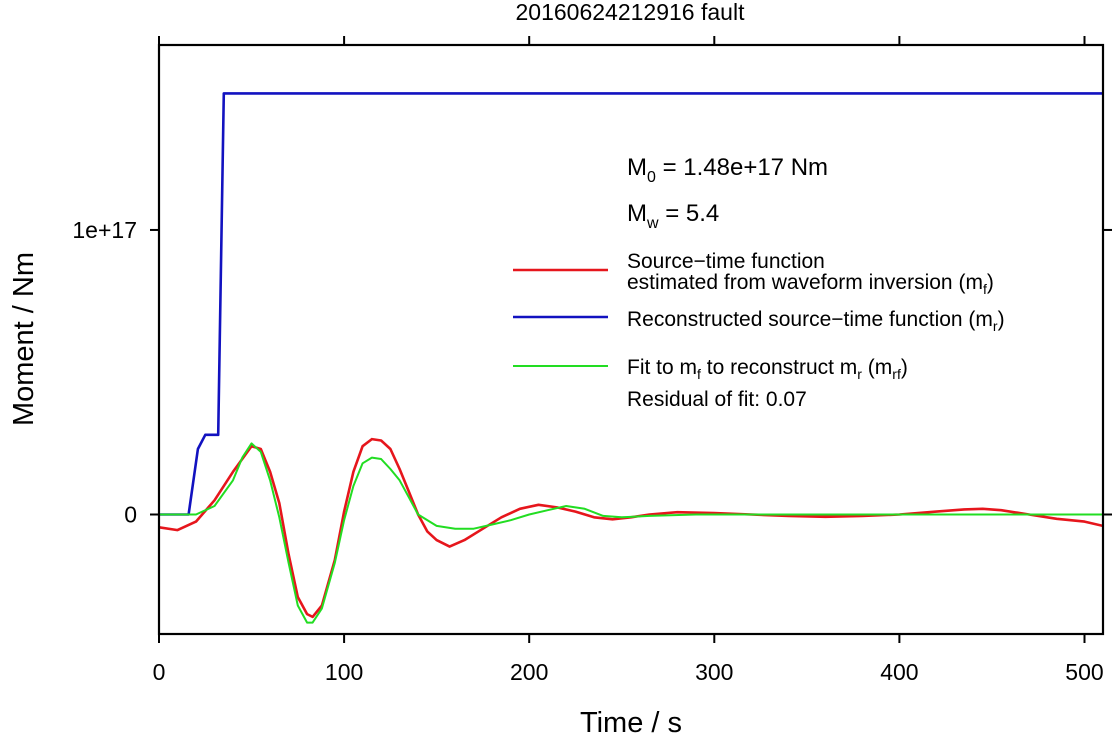  I want to click on y-tick-label: 1e+17, so click(104, 230).